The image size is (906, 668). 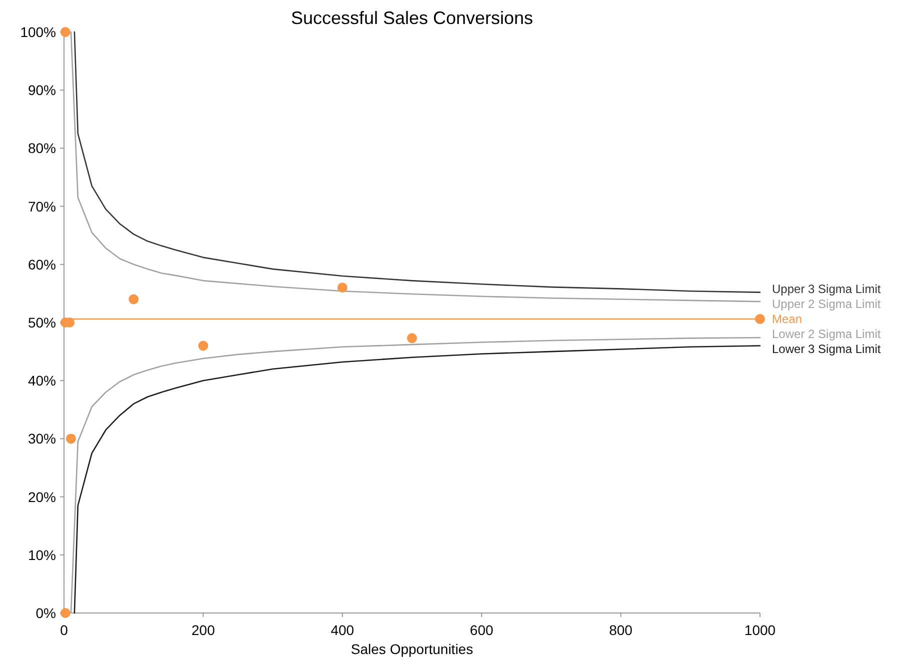 I want to click on x-axis-title: Sales Opportunities, so click(x=412, y=649).